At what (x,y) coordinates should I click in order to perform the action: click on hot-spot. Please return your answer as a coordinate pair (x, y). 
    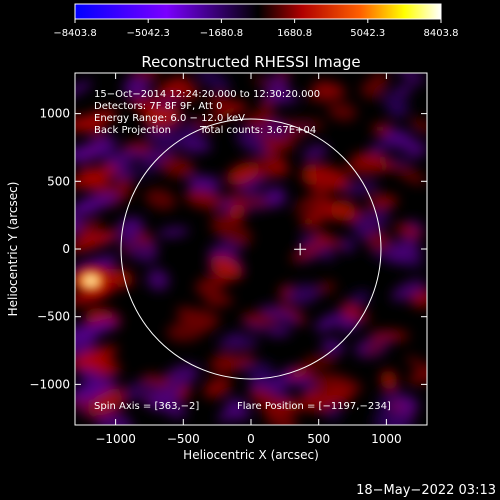
    Looking at the image, I should click on (92, 280).